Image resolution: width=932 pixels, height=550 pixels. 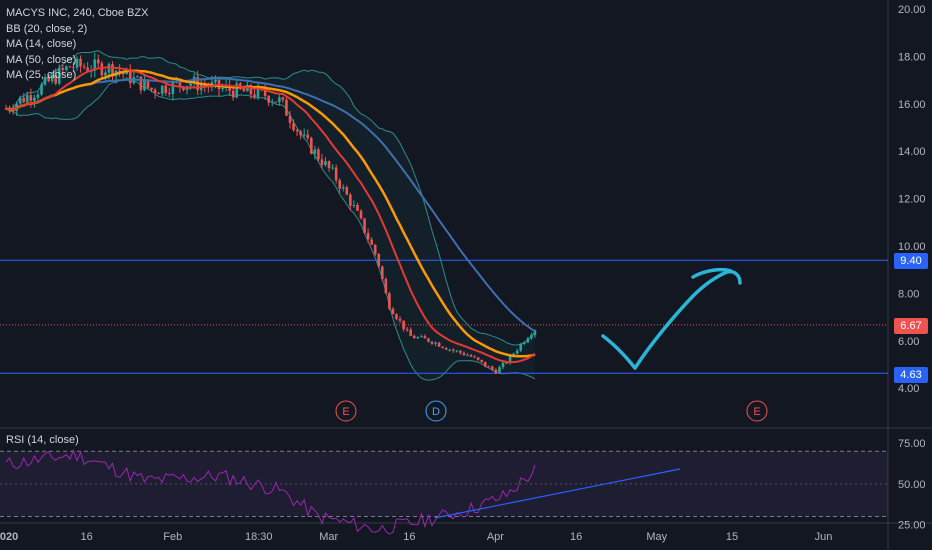 I want to click on ma50-legend: MA (50, close), so click(x=41, y=59).